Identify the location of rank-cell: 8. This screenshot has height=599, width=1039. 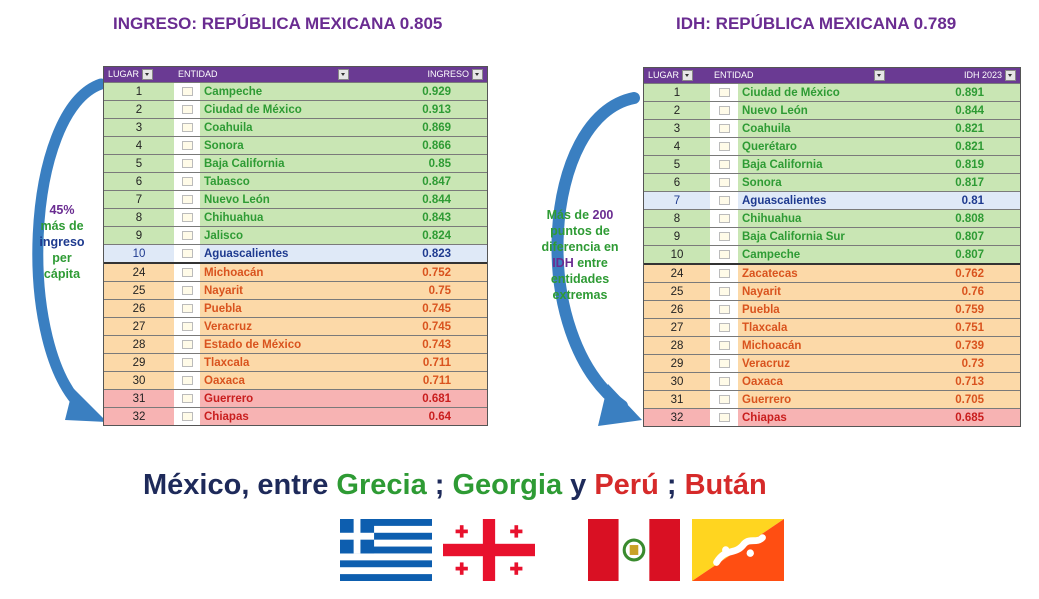
(677, 218).